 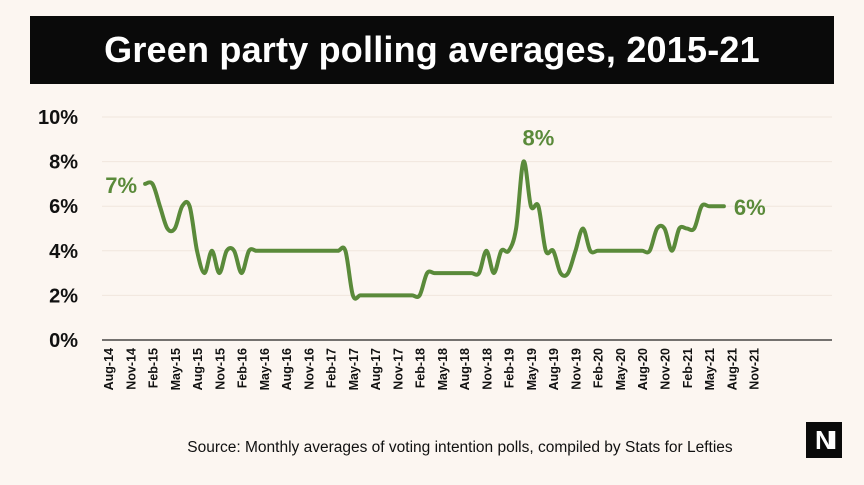 What do you see at coordinates (121, 185) in the screenshot?
I see `data-label: 7%` at bounding box center [121, 185].